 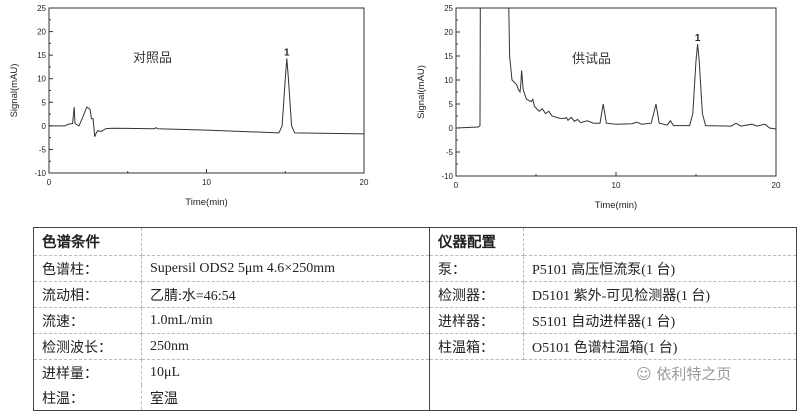 I want to click on table-row: 检测波长： 250nm 柱温箱： O5101 色谱柱温箱(1 台), so click(x=415, y=346).